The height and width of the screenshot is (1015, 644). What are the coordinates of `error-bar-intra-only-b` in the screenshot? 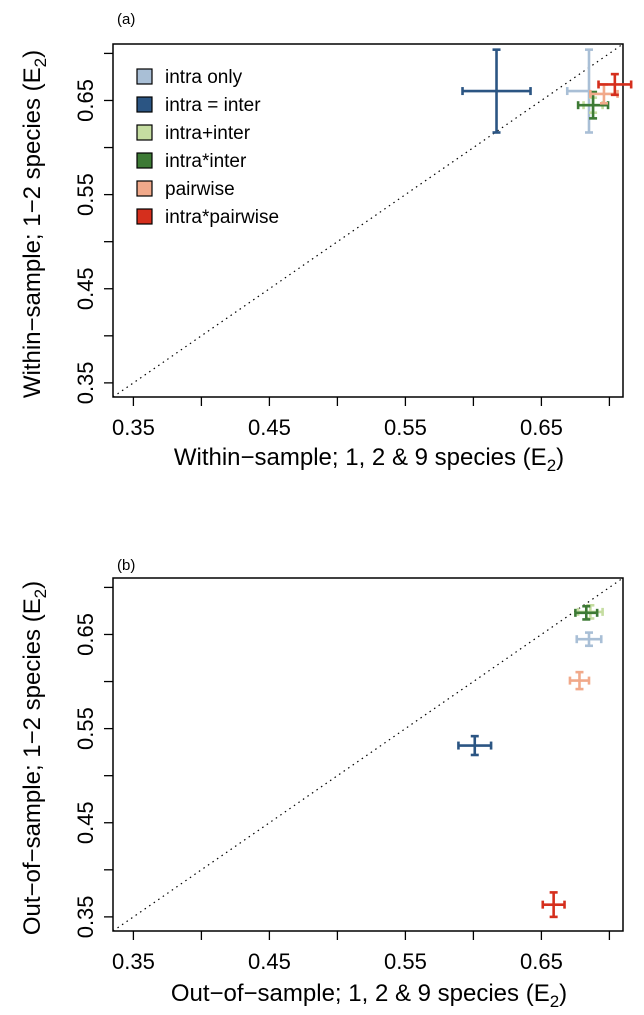 It's located at (589, 639).